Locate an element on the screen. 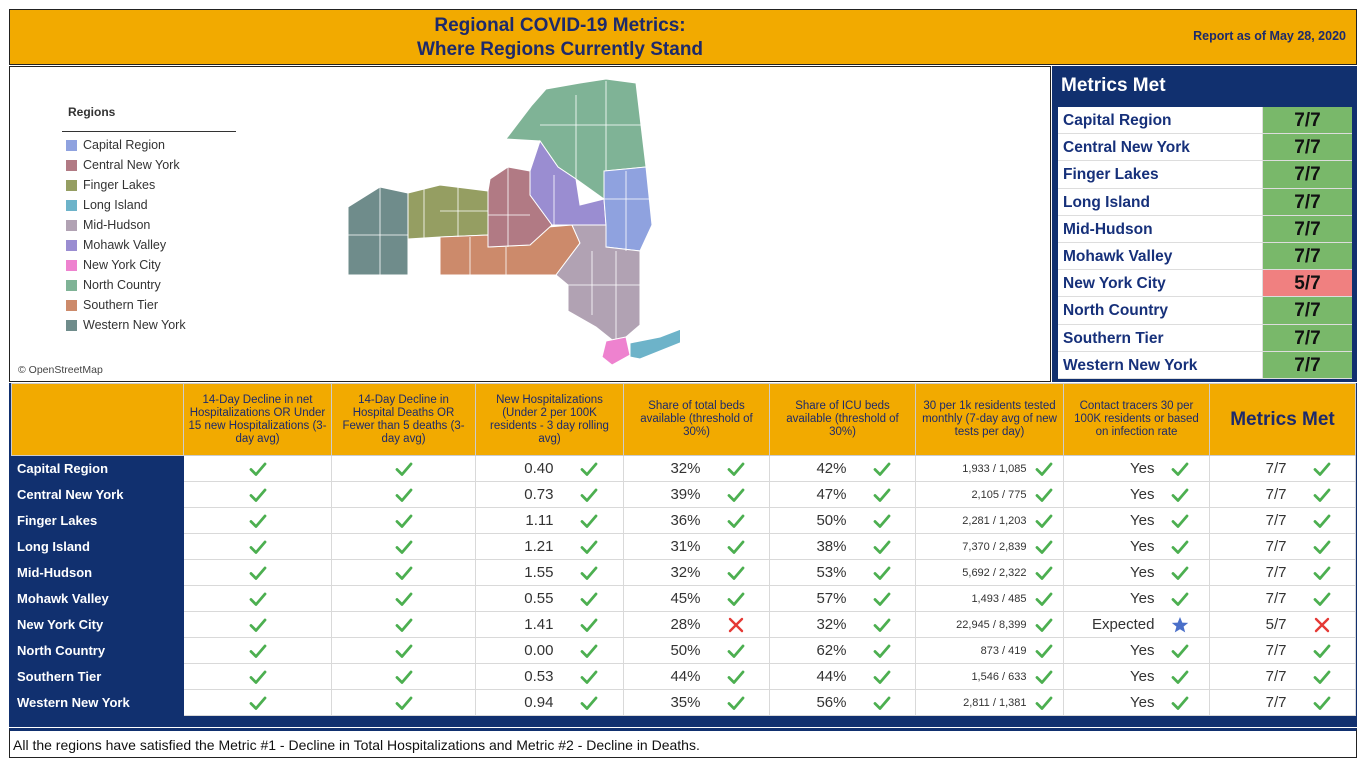  cell-hosp-value: 0.40 is located at coordinates (539, 468).